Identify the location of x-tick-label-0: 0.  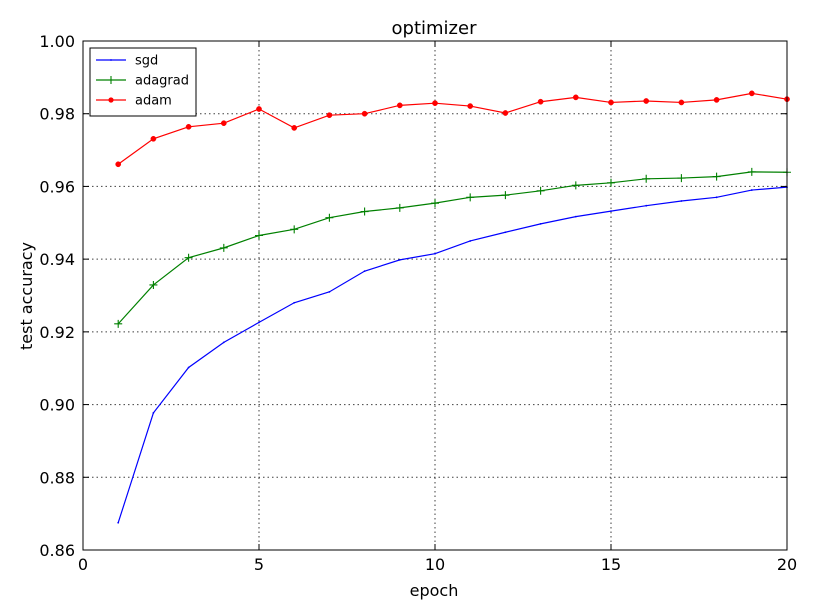
(83, 564).